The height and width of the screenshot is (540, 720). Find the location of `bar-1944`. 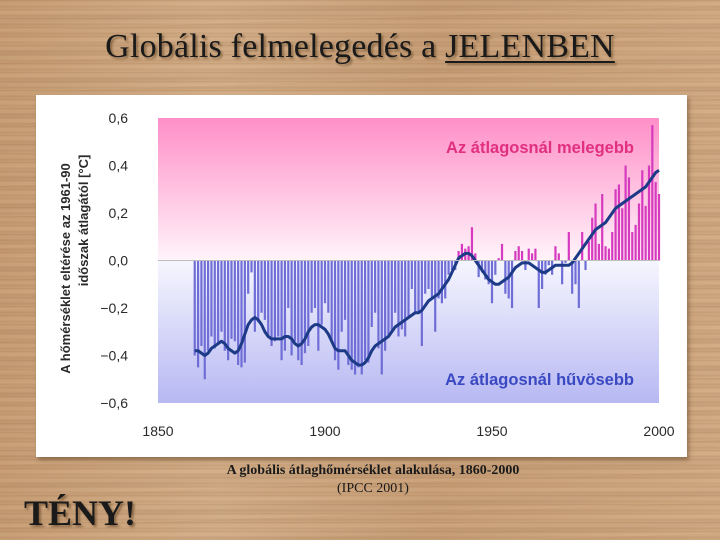

bar-1944 is located at coordinates (472, 244).